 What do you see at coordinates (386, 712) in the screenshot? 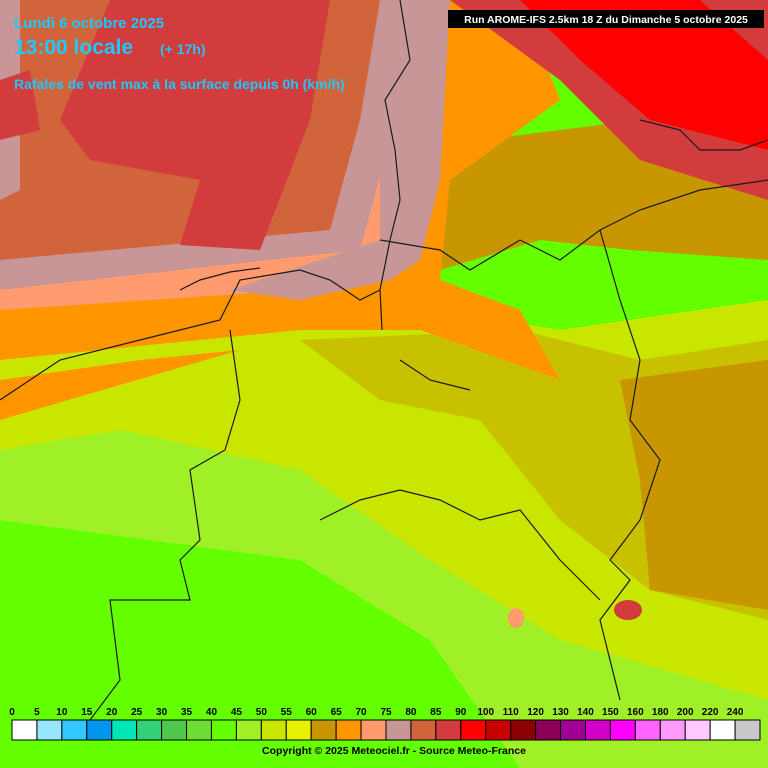
I see `legend-label: 75` at bounding box center [386, 712].